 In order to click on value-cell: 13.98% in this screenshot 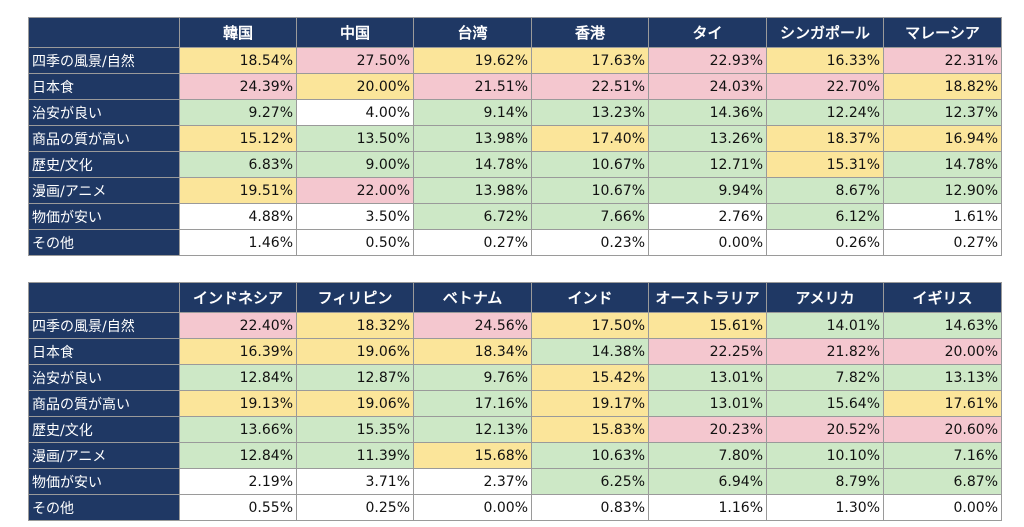, I will do `click(472, 138)`.